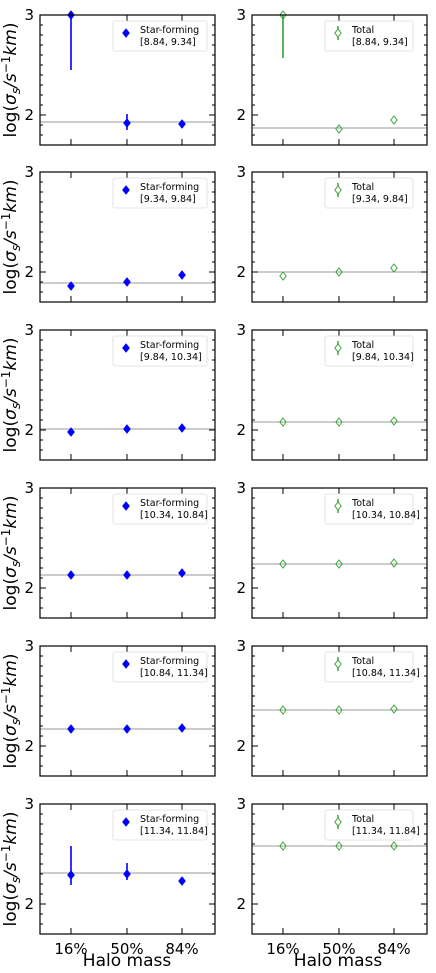 The width and height of the screenshot is (436, 973). What do you see at coordinates (174, 673) in the screenshot?
I see `legend-range: [10.84, 11.34]` at bounding box center [174, 673].